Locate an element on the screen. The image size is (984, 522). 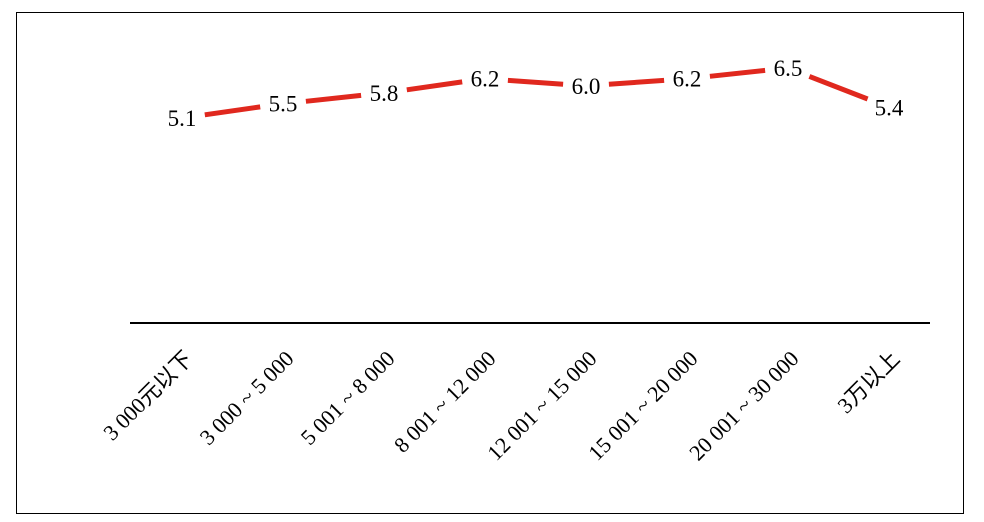
data-label: 6.0 is located at coordinates (586, 86).